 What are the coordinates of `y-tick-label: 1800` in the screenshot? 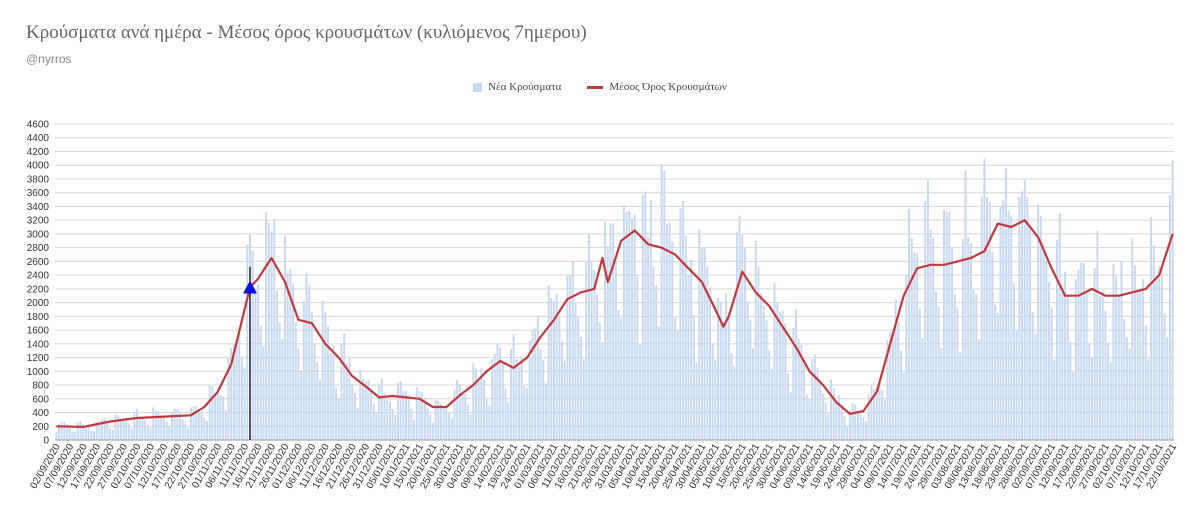 It's located at (38, 317).